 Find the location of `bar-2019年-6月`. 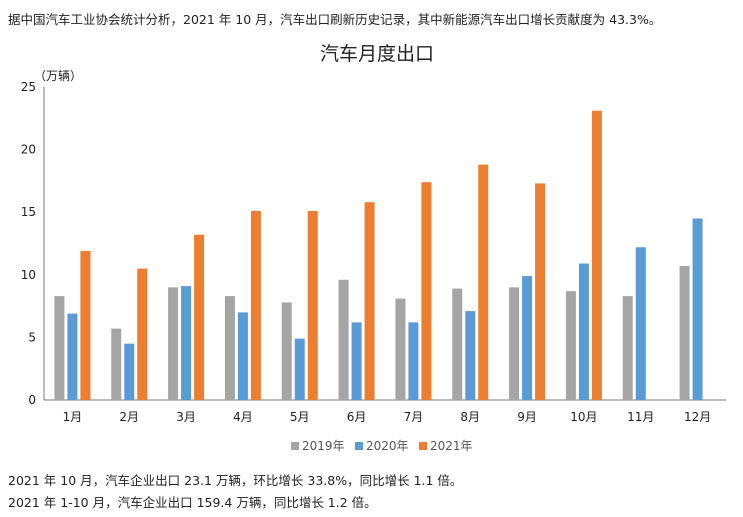

bar-2019年-6月 is located at coordinates (343, 339).